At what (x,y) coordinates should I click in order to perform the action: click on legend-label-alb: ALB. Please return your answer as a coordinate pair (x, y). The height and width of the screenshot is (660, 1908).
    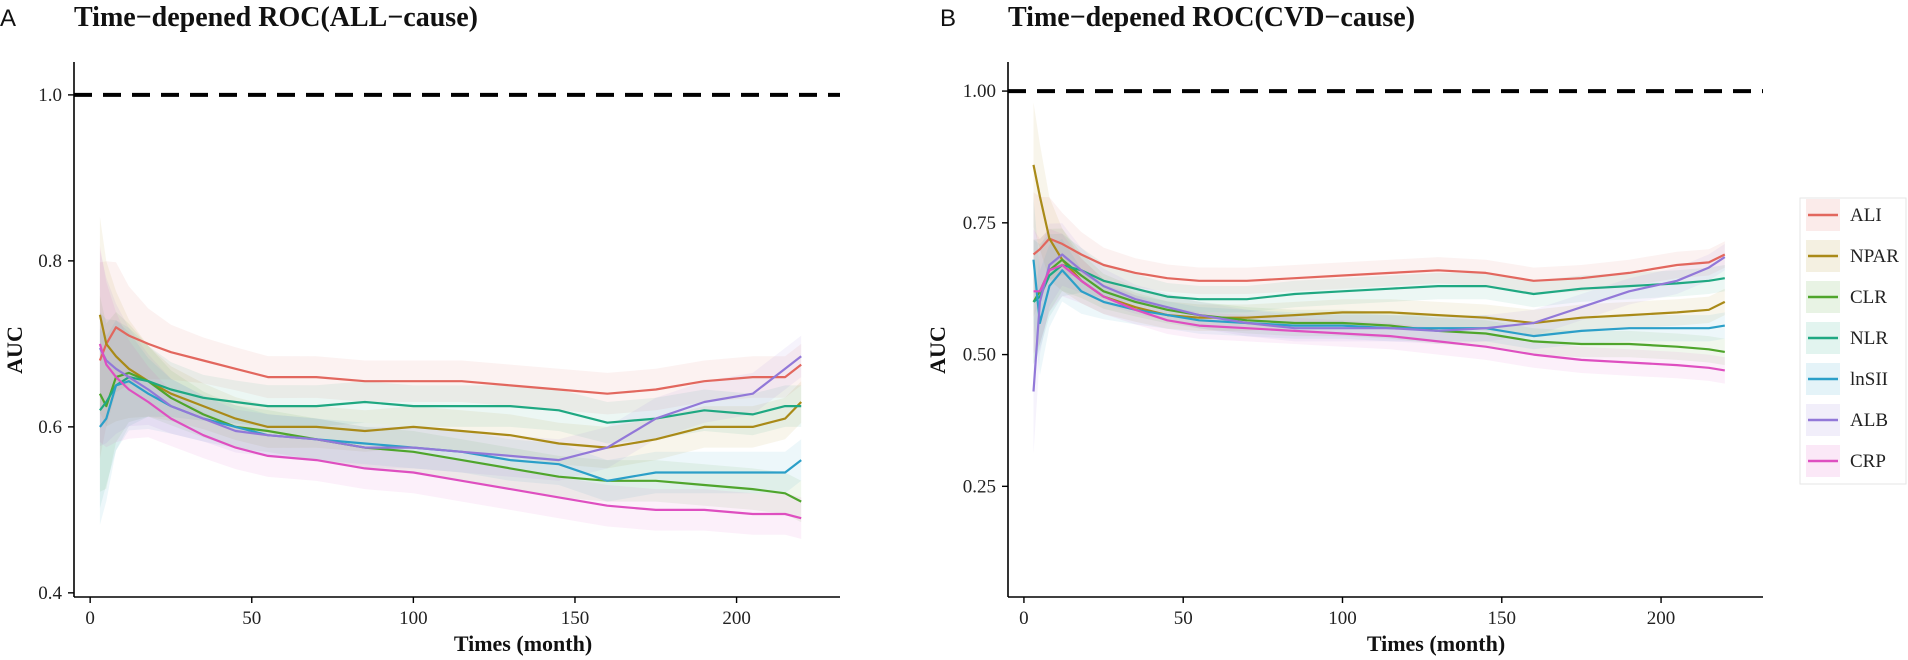
    Looking at the image, I should click on (1869, 420).